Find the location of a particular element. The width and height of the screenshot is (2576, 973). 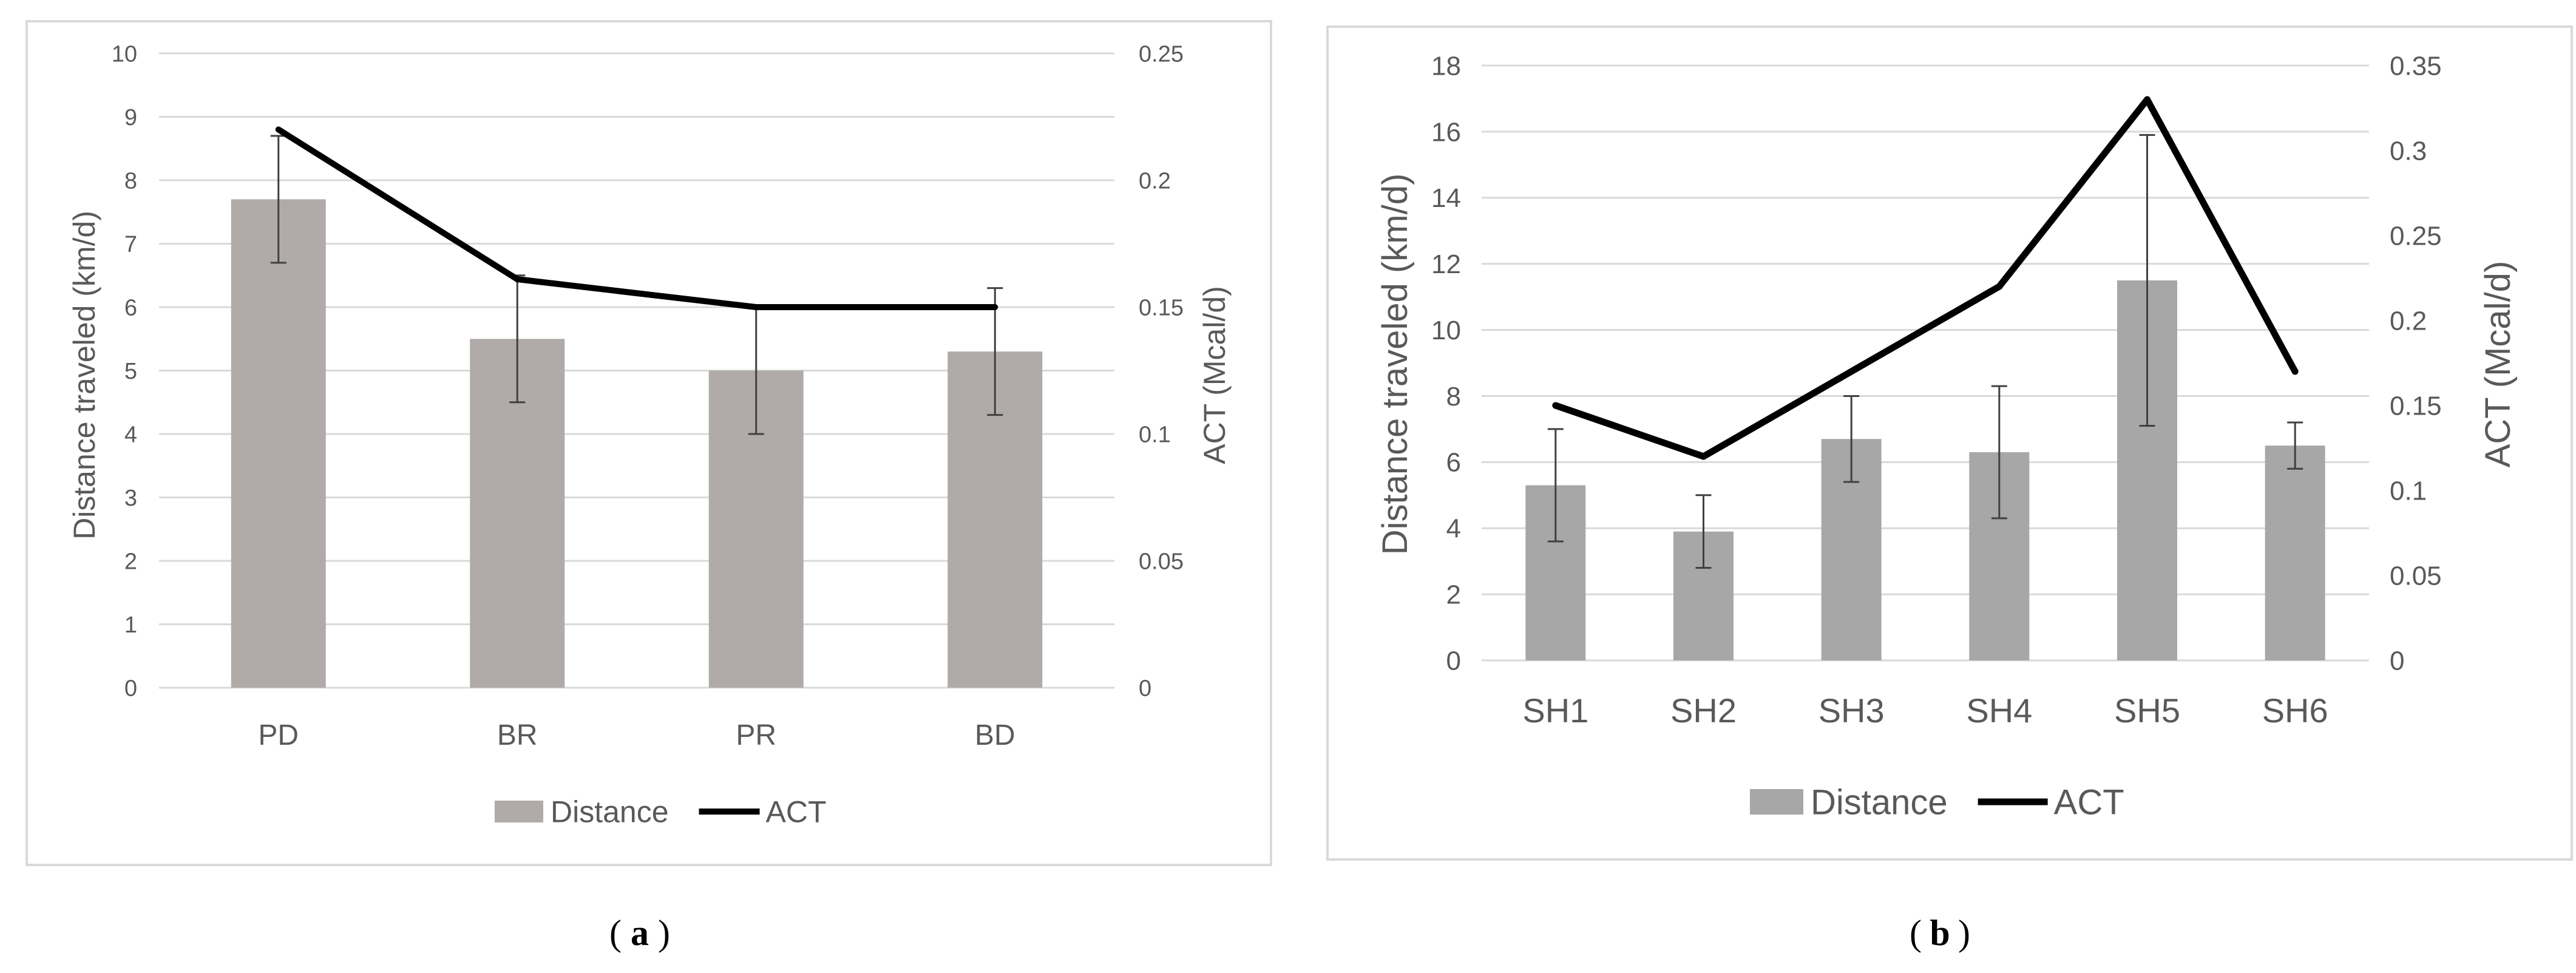

caption-label-a: a is located at coordinates (640, 933).